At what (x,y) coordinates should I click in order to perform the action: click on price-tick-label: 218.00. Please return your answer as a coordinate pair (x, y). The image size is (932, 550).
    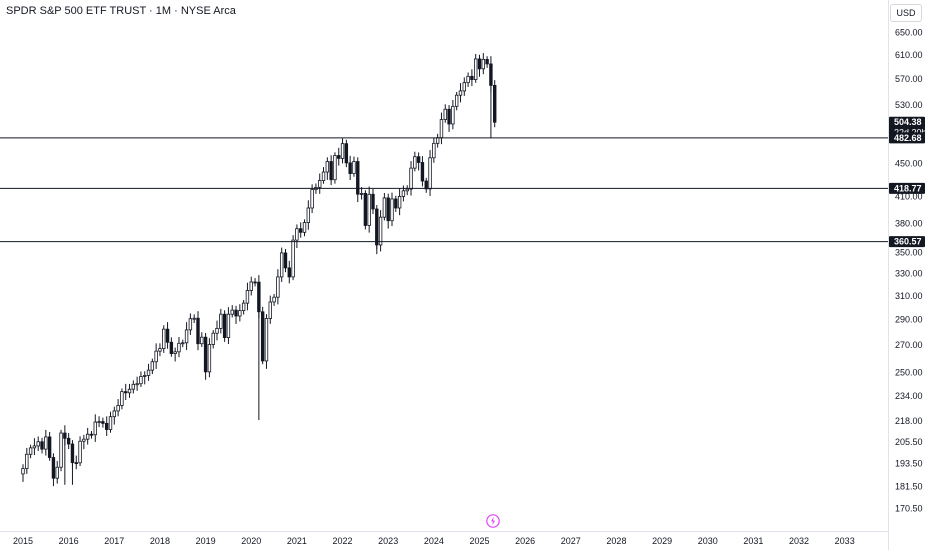
    Looking at the image, I should click on (909, 421).